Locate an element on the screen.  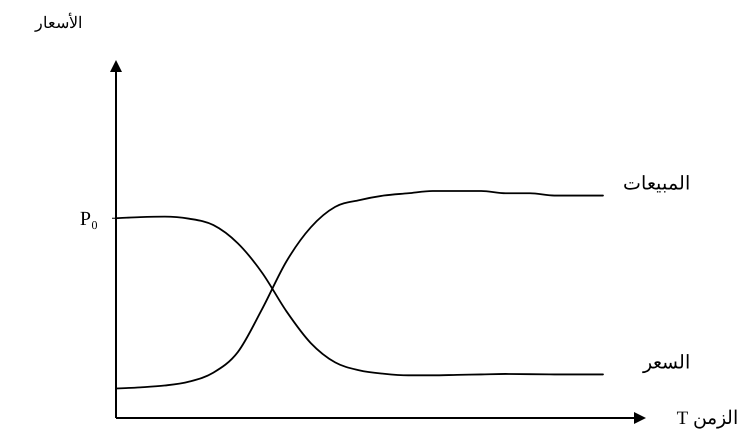
text: الأسعار is located at coordinates (58, 22).